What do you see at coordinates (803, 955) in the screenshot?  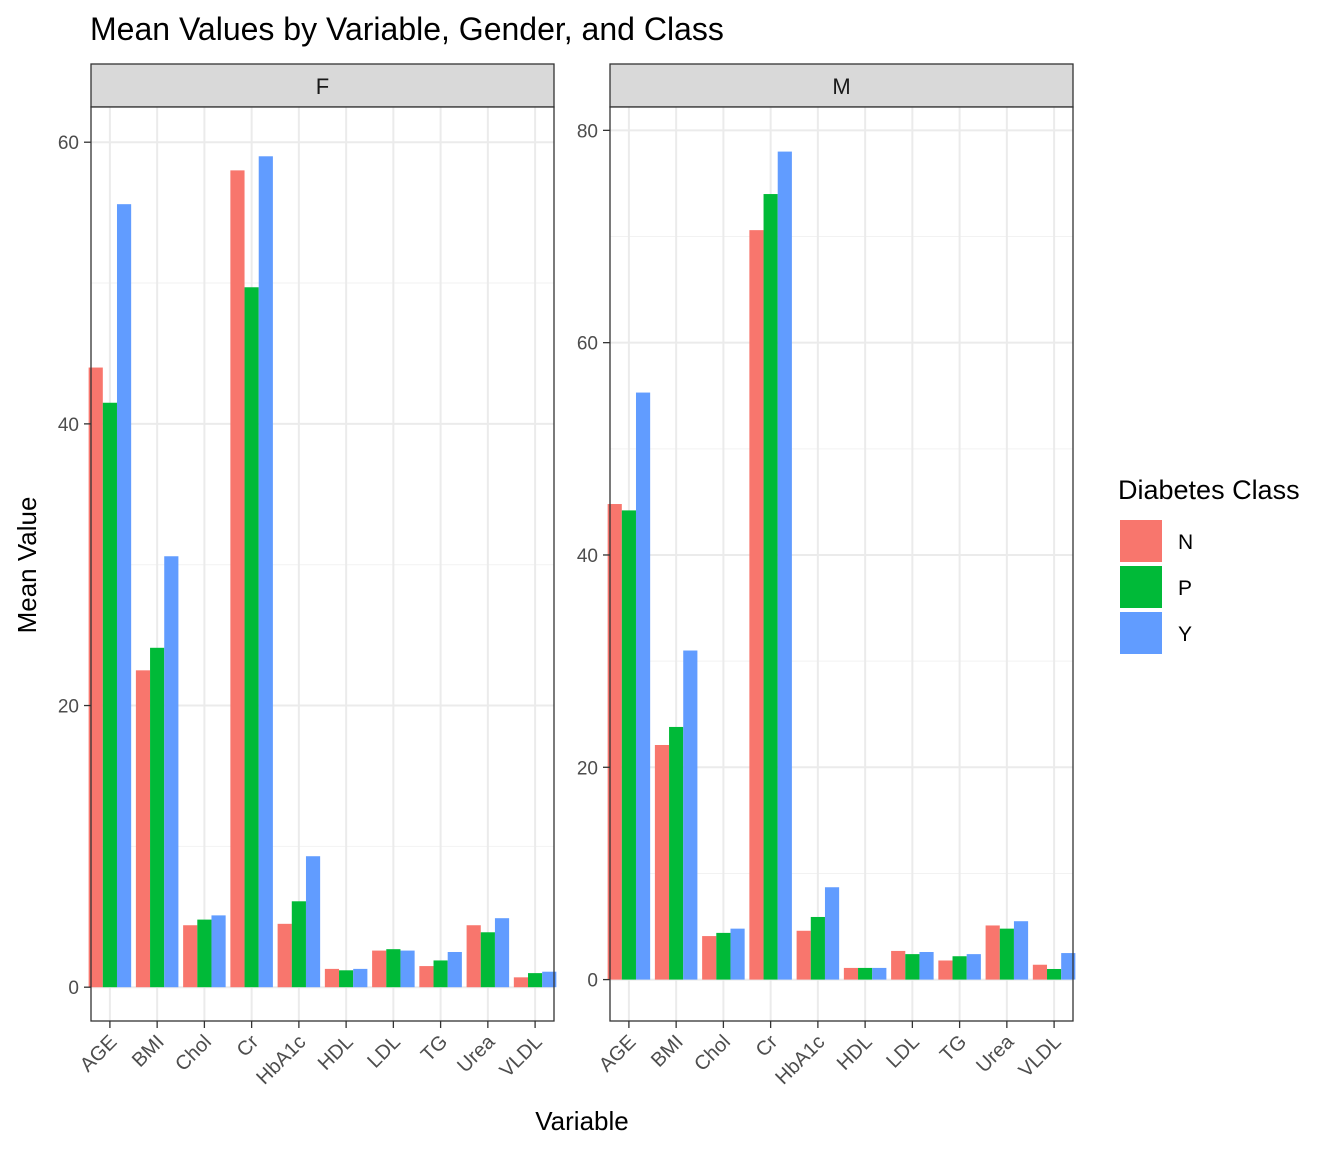 I see `bar-m-hba1c-n` at bounding box center [803, 955].